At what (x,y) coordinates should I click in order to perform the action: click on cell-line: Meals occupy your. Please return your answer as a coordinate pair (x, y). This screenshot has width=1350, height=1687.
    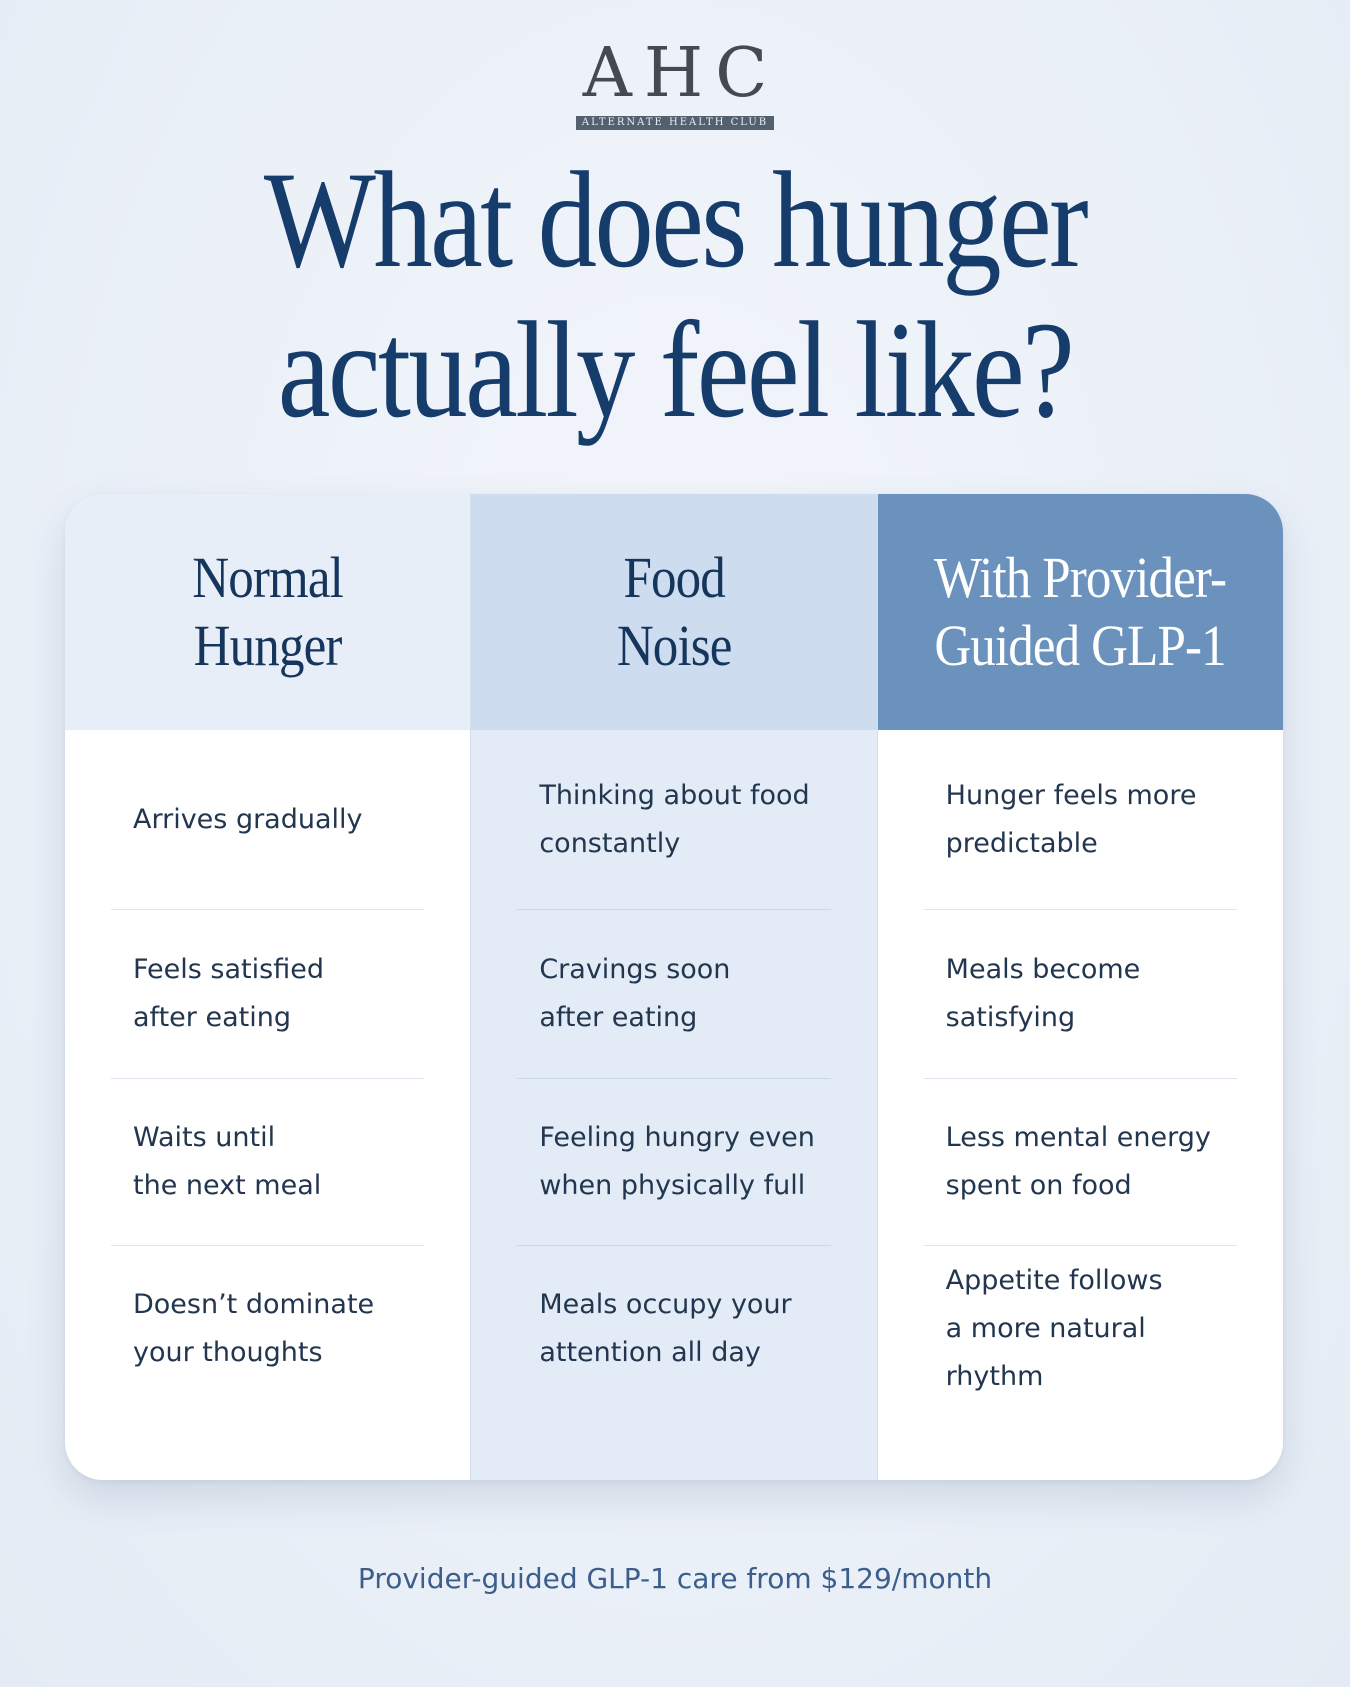
    Looking at the image, I should click on (665, 1304).